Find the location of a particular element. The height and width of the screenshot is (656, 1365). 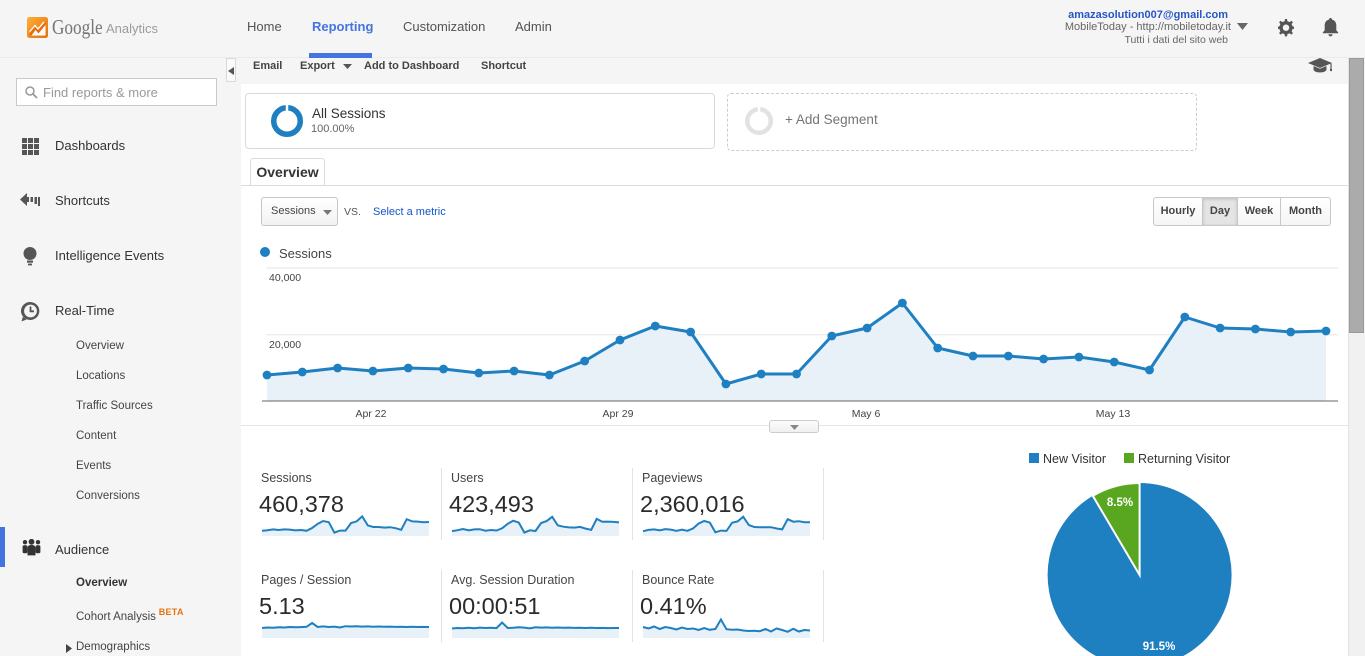

svg-text: 91.5% is located at coordinates (1159, 647).